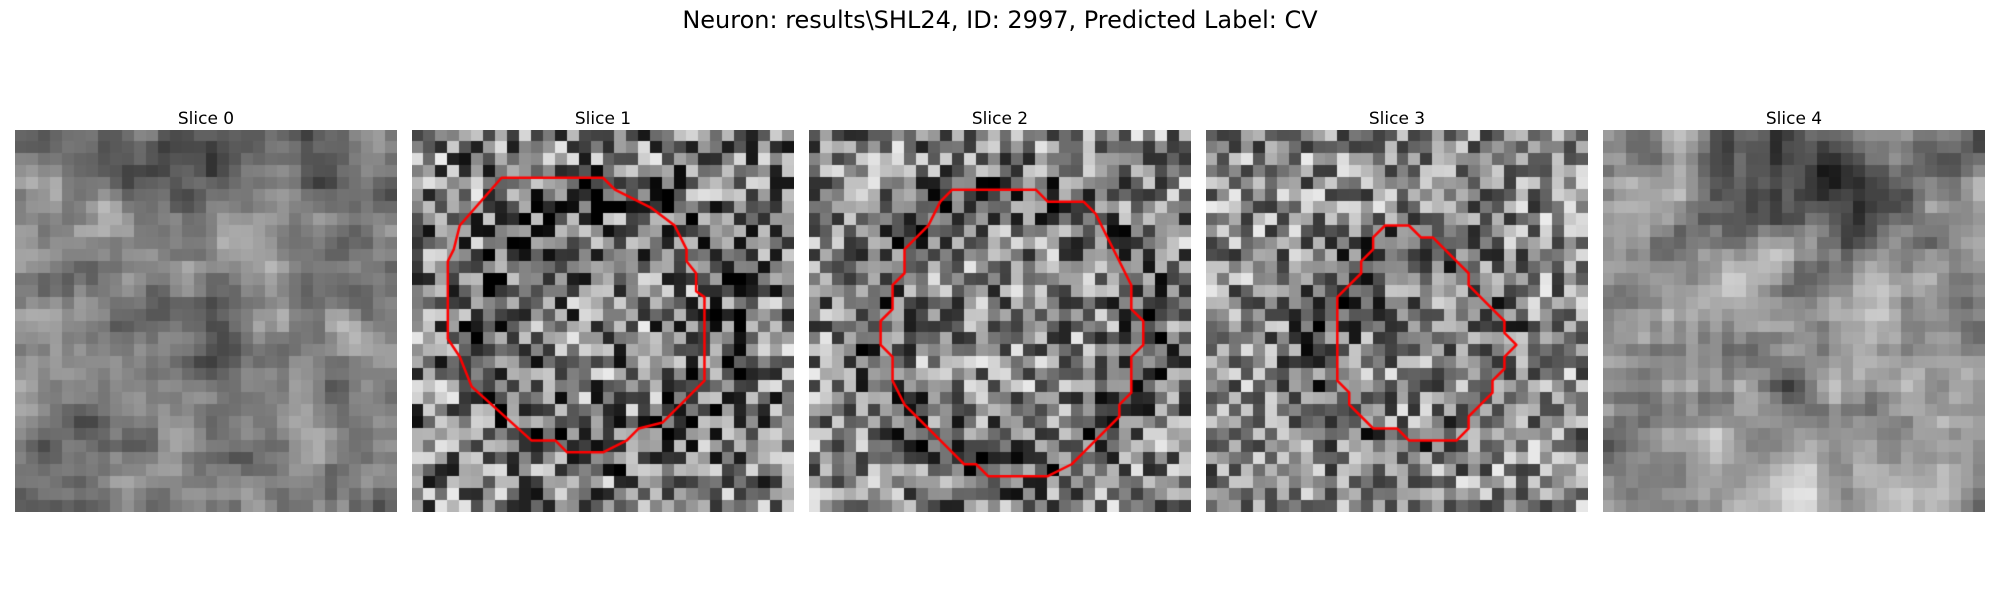 Image resolution: width=2000 pixels, height=600 pixels. Describe the element at coordinates (206, 119) in the screenshot. I see `slice-title-0: Slice 0` at that location.